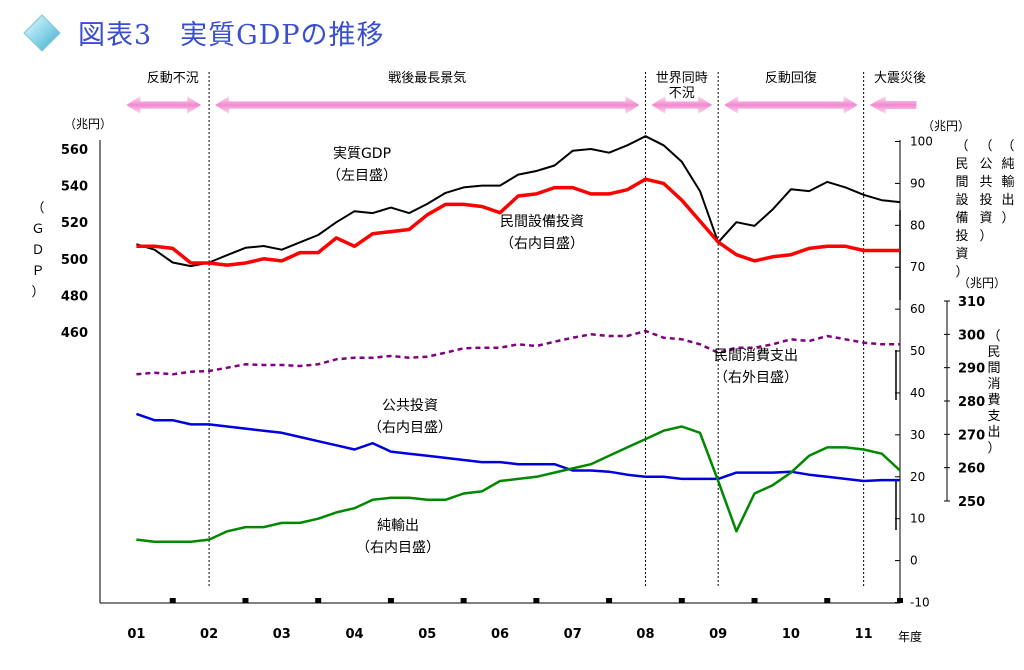 The width and height of the screenshot is (1024, 670). Describe the element at coordinates (961, 164) in the screenshot. I see `right-inner-axis-label-char: 民` at that location.